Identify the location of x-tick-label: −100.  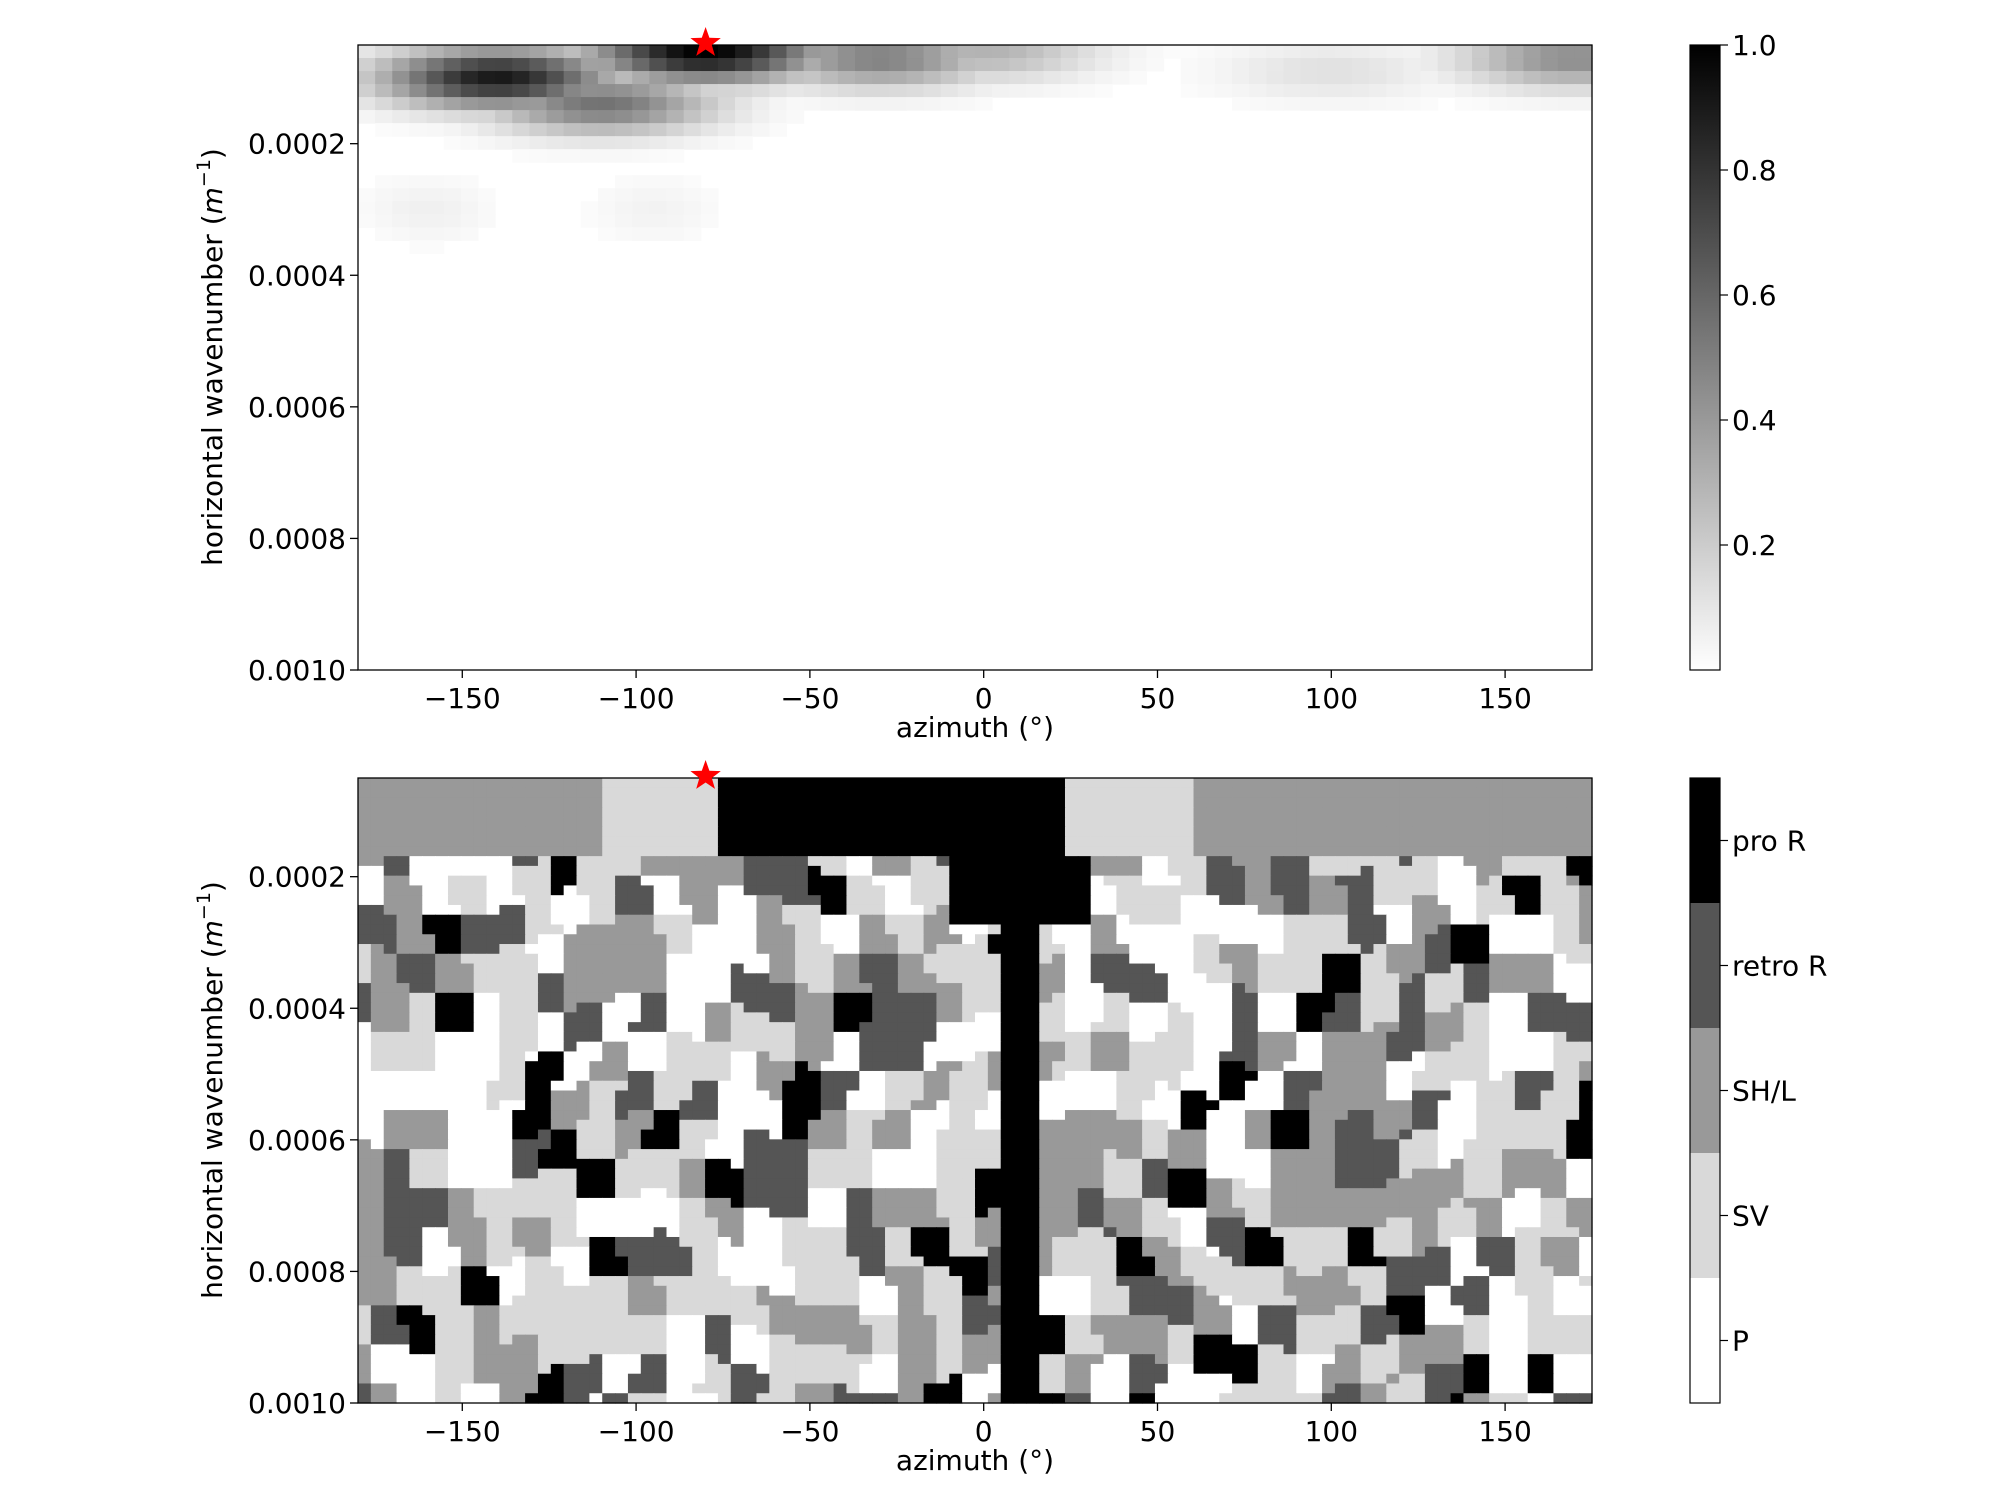
(636, 698).